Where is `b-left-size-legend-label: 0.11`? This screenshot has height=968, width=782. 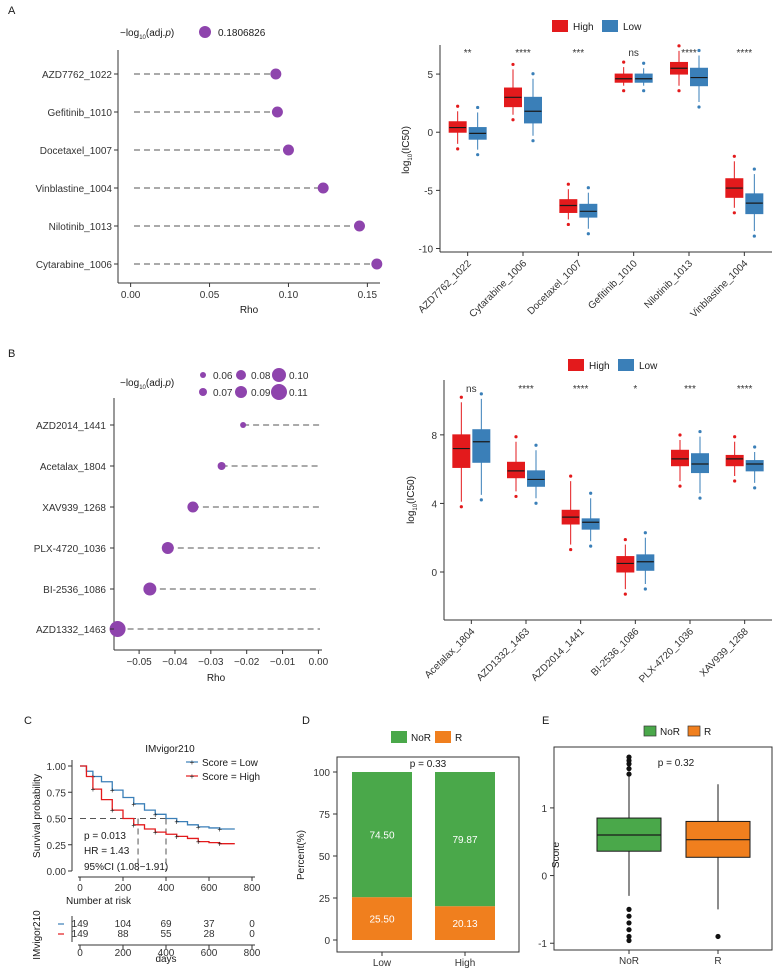
b-left-size-legend-label: 0.11 is located at coordinates (298, 393).